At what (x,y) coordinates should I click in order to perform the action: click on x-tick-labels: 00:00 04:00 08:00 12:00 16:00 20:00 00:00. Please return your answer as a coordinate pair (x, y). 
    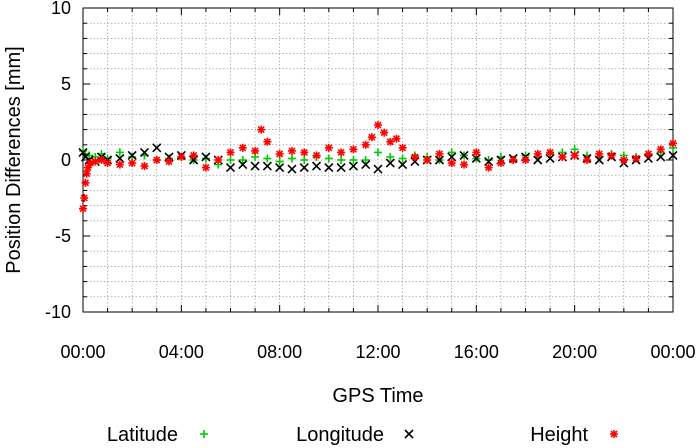
    Looking at the image, I should click on (377, 352).